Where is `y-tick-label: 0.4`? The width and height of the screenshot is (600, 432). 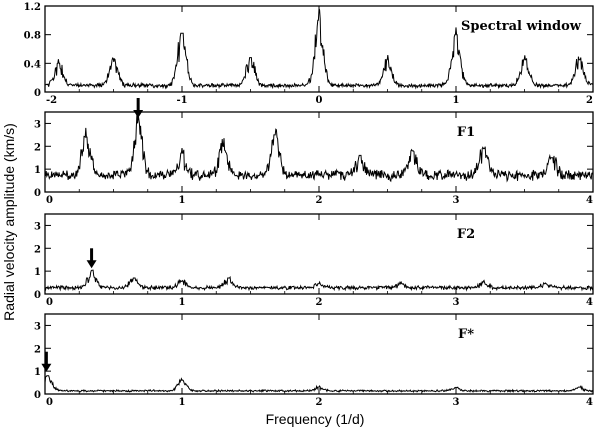 y-tick-label: 0.4 is located at coordinates (32, 64).